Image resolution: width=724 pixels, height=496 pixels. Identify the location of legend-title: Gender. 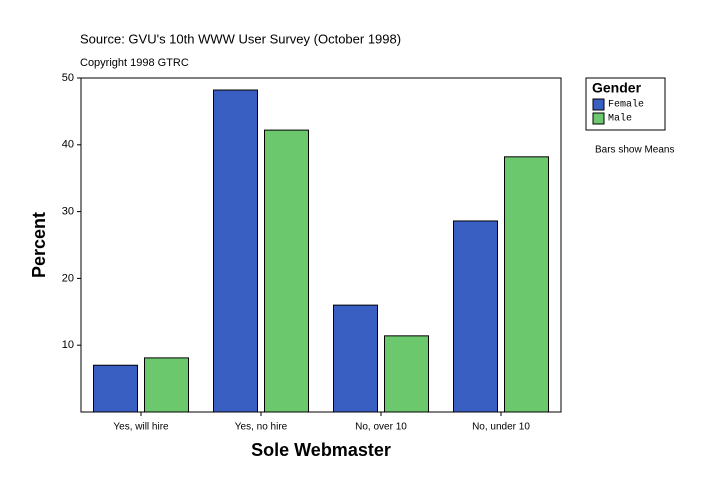
(617, 88).